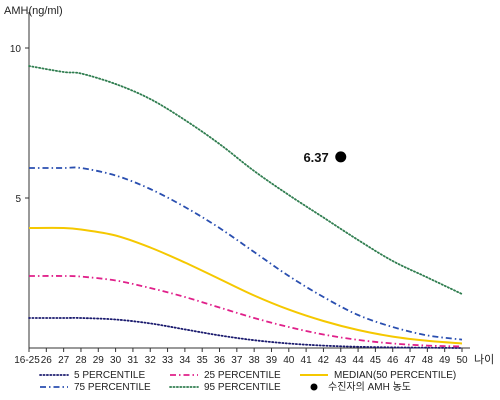 The image size is (500, 400). What do you see at coordinates (168, 360) in the screenshot?
I see `x-tick-label: 33` at bounding box center [168, 360].